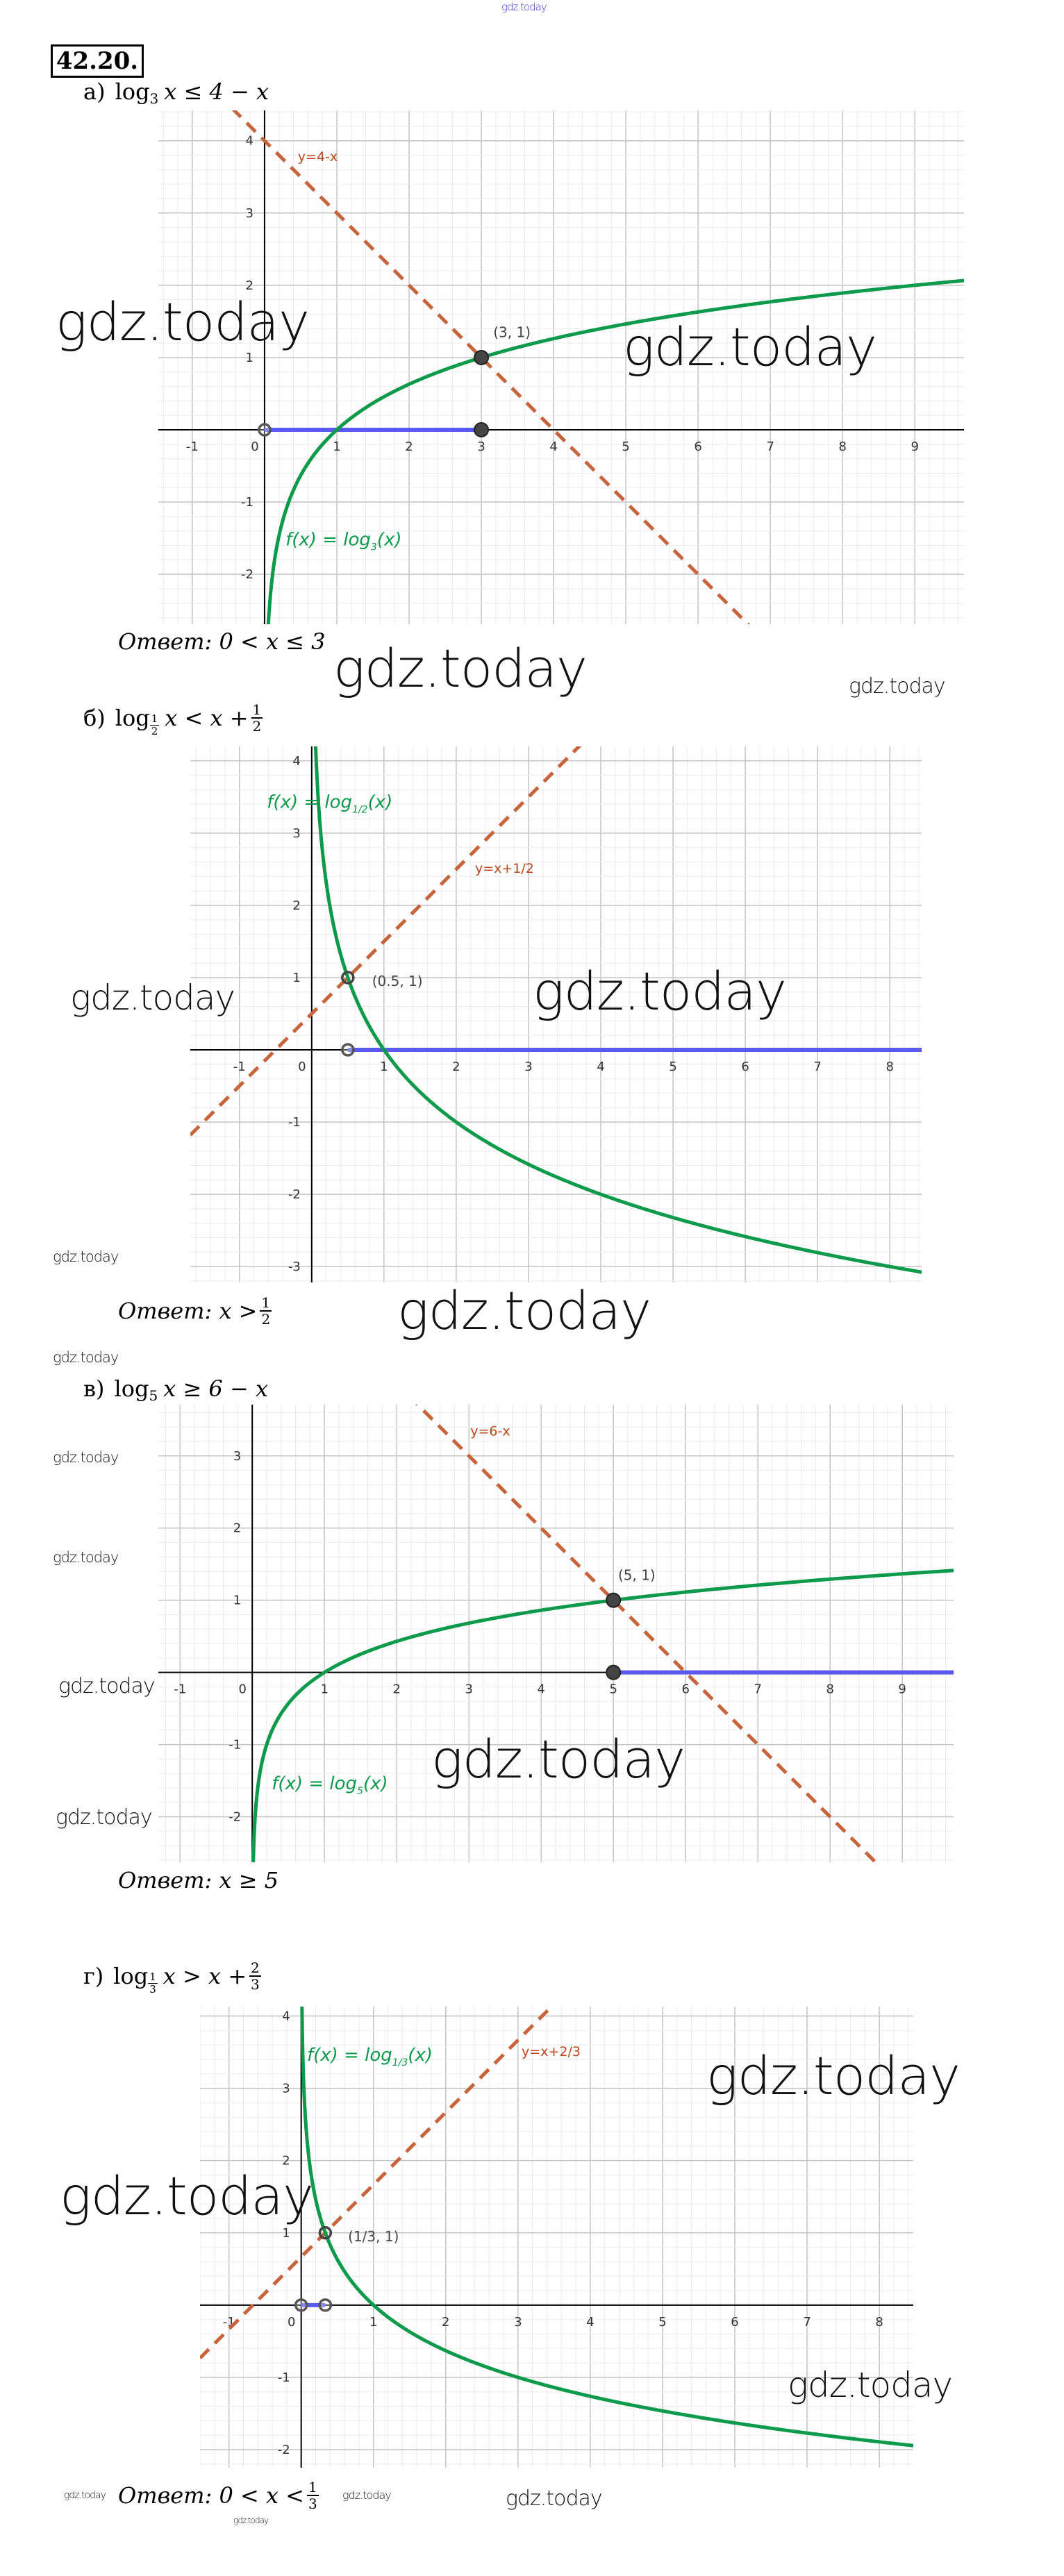 The height and width of the screenshot is (2576, 1064). What do you see at coordinates (153, 1395) in the screenshot?
I see `log-base: 5` at bounding box center [153, 1395].